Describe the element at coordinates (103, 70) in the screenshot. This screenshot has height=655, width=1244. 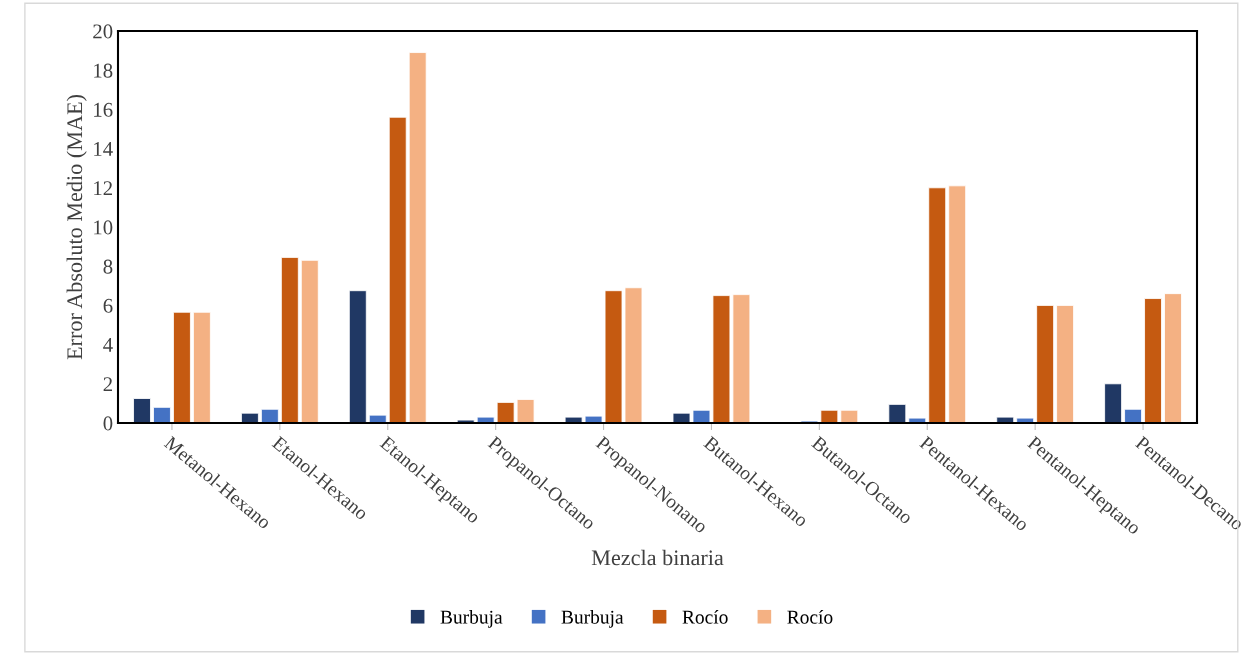
I see `y-tick-label: 18` at that location.